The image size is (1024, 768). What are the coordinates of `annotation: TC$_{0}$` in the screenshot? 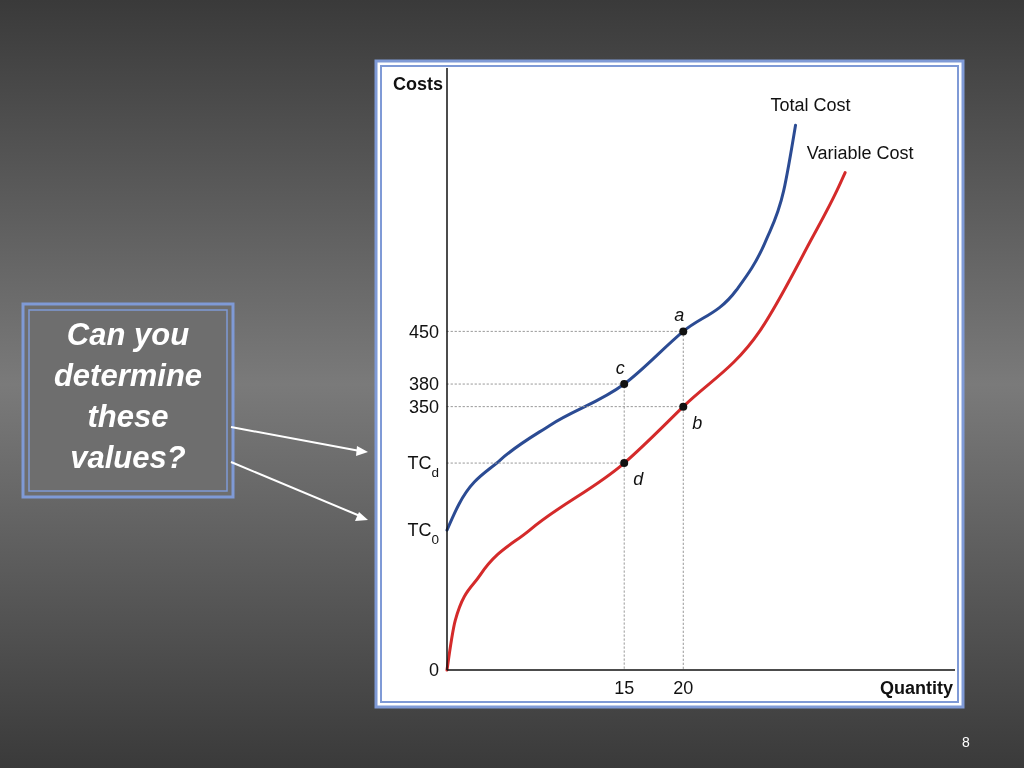 It's located at (423, 533).